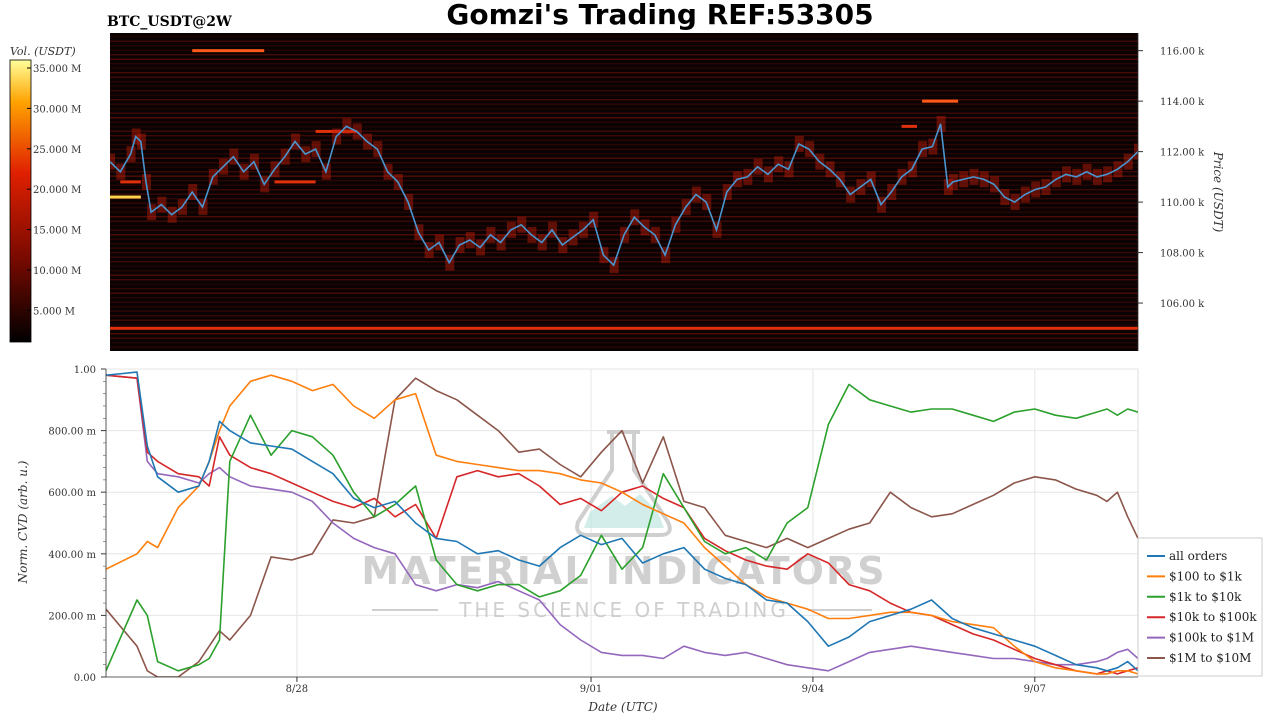 Image resolution: width=1280 pixels, height=720 pixels. I want to click on colorbar-gradient, so click(20, 201).